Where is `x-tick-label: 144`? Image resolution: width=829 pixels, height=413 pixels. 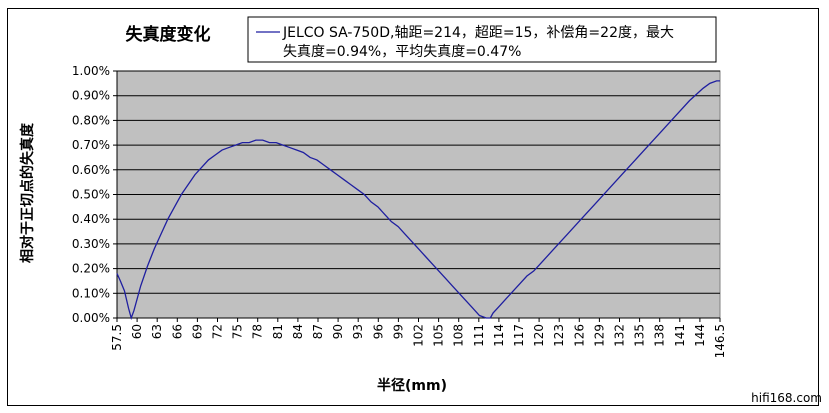
x-tick-label: 144 is located at coordinates (700, 335).